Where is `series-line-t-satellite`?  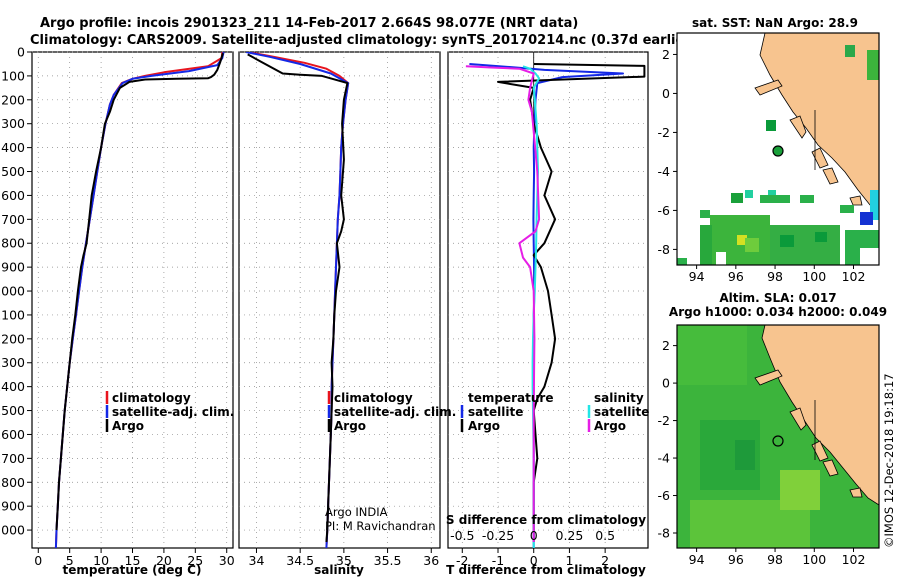 series-line-t-satellite is located at coordinates (546, 305).